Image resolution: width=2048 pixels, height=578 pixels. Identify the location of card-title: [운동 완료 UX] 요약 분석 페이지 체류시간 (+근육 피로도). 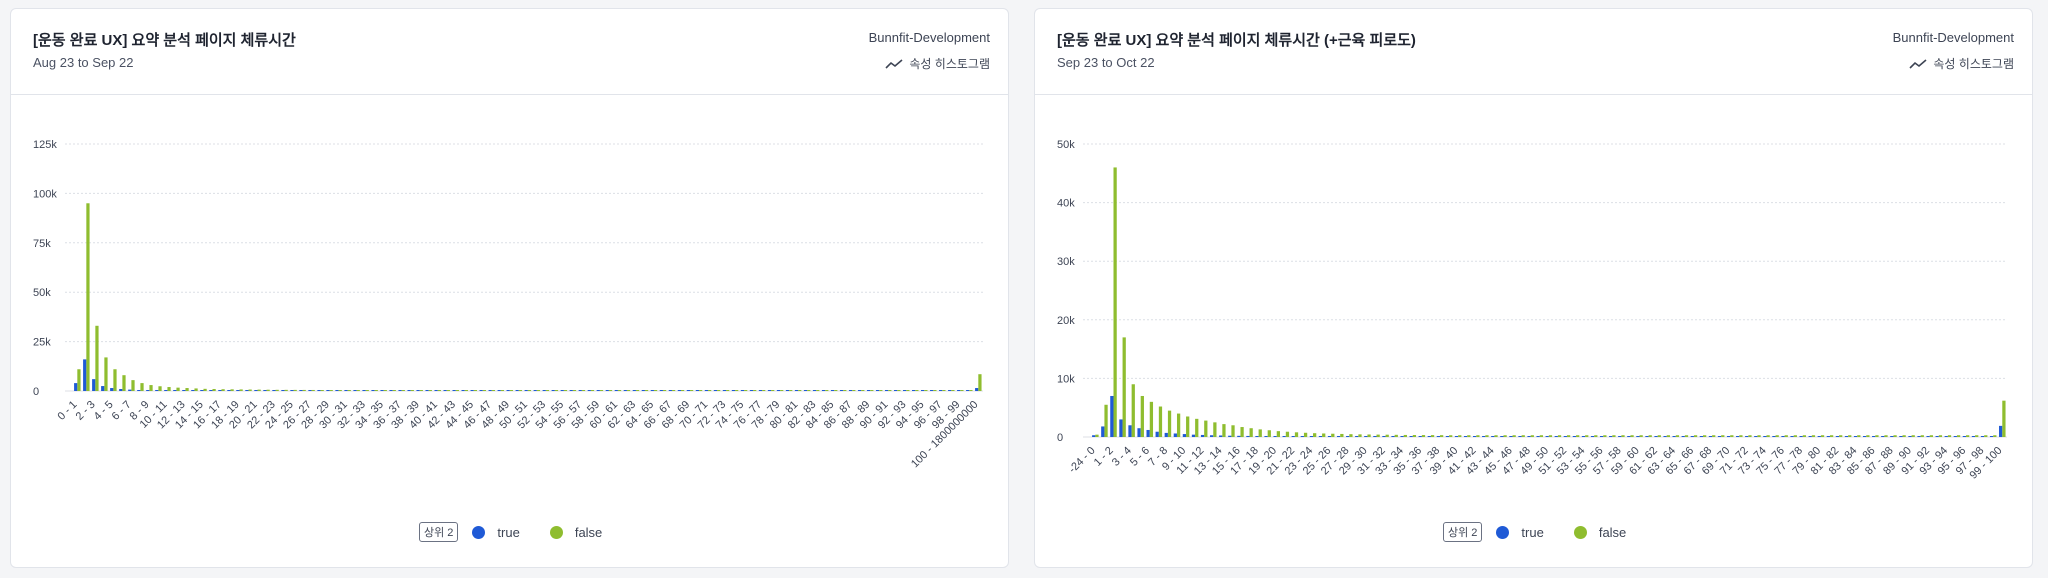
(1236, 40).